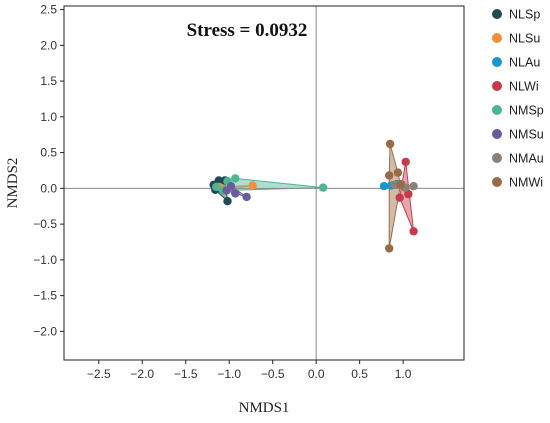 Image resolution: width=550 pixels, height=423 pixels. Describe the element at coordinates (264, 408) in the screenshot. I see `x-axis-title: NMDS1` at that location.